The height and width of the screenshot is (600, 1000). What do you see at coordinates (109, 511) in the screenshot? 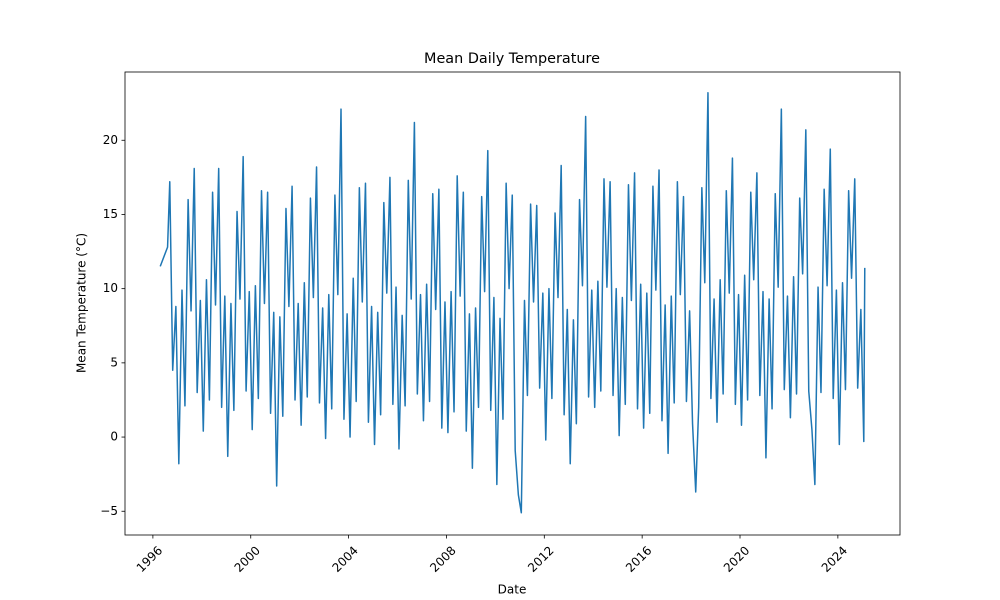
I see `y-tick-label: −5` at bounding box center [109, 511].